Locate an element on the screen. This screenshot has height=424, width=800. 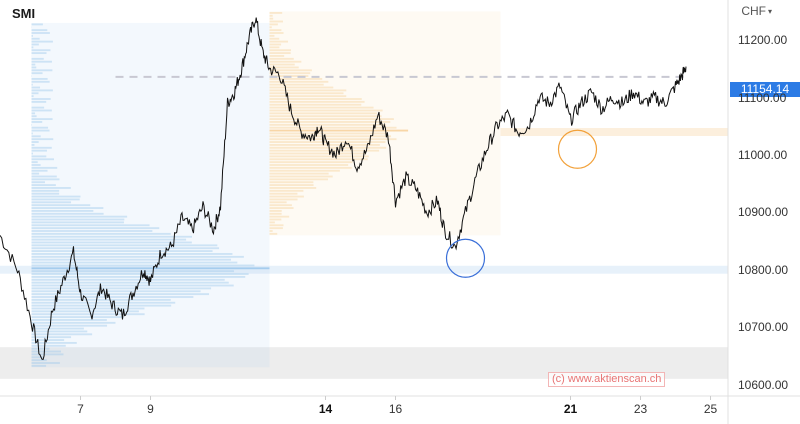
zone-blue is located at coordinates (364, 269).